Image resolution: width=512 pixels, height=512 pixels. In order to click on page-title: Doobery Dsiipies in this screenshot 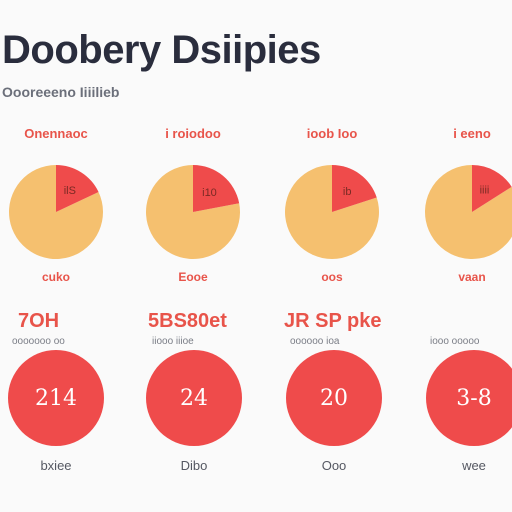, I will do `click(161, 50)`.